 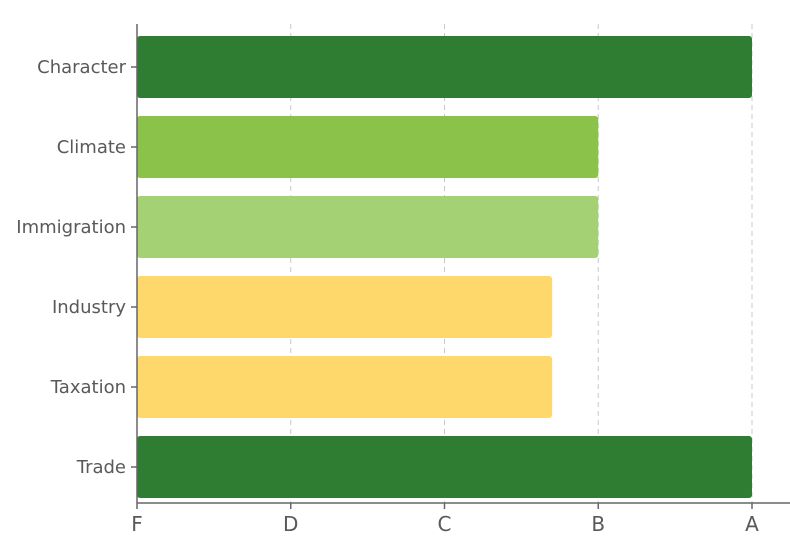 I want to click on x-tick-label: A, so click(x=752, y=524).